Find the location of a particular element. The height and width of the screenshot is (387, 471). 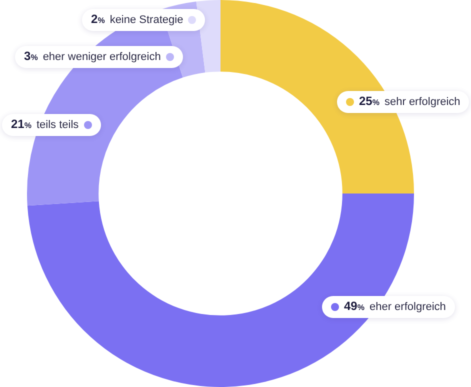

slice-label: eher erfolgreich is located at coordinates (407, 307).